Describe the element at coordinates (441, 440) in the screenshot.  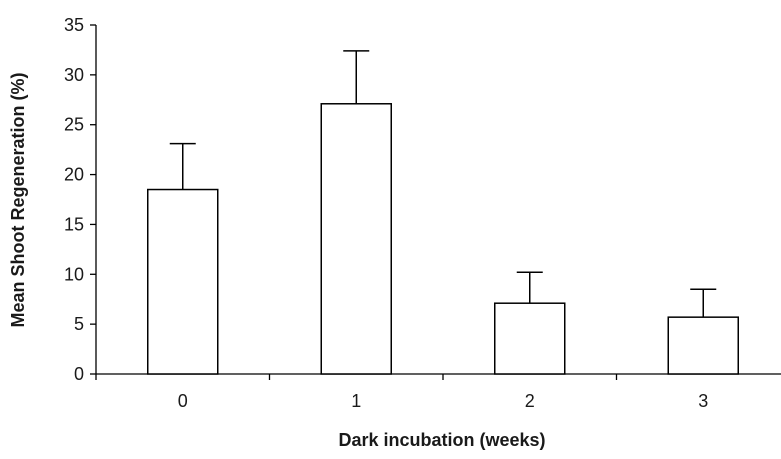
I see `x-axis-title: Dark incubation (weeks)` at that location.